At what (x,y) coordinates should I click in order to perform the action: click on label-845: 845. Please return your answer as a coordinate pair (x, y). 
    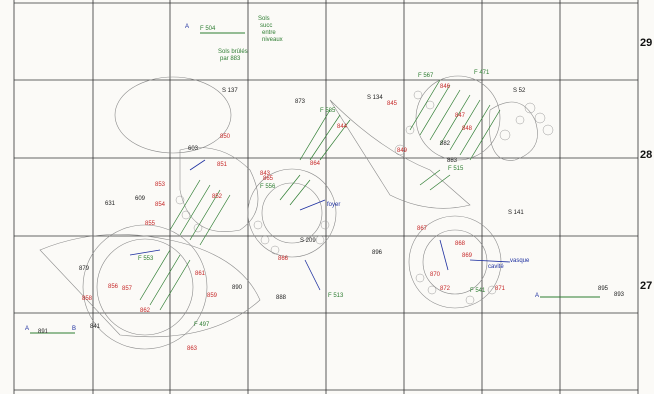
    Looking at the image, I should click on (392, 104).